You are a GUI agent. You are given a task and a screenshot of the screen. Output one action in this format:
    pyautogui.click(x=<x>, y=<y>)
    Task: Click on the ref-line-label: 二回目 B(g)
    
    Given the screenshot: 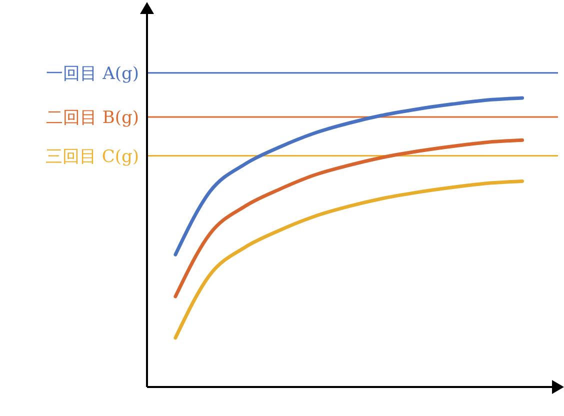 What is the action you would take?
    pyautogui.click(x=92, y=118)
    